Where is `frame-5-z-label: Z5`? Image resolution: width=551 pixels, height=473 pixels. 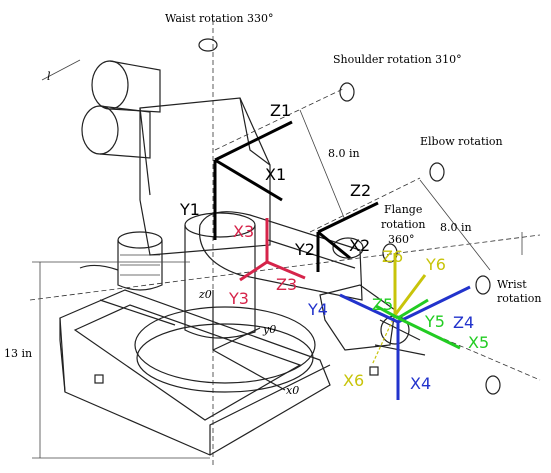
frame-5-z-label: Z5 is located at coordinates (382, 304).